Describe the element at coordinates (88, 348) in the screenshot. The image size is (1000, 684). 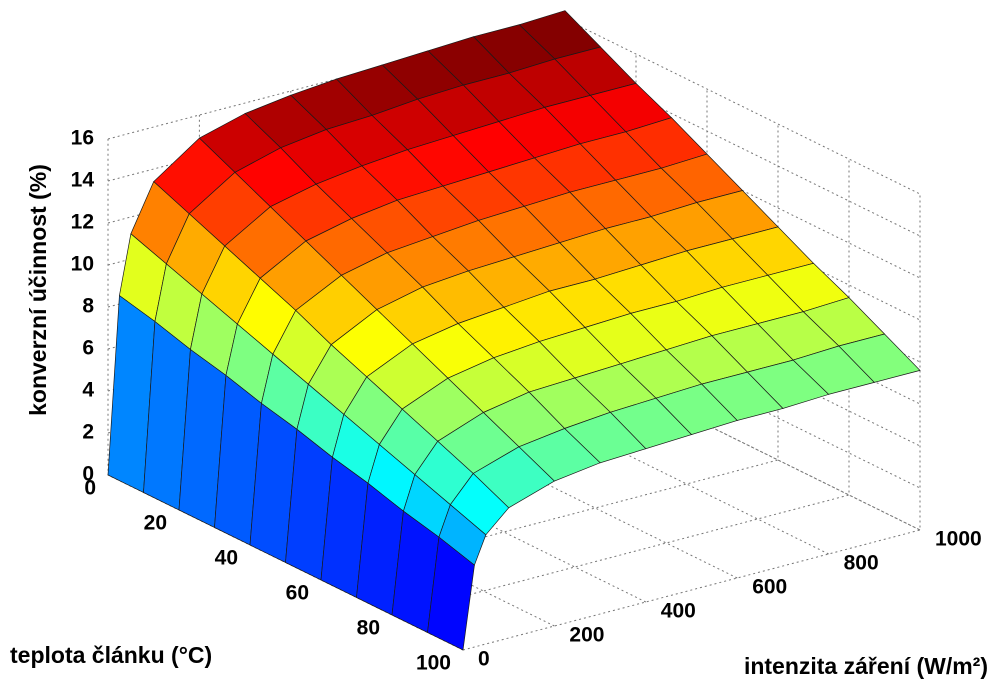
I see `z-tick-label: 6` at that location.